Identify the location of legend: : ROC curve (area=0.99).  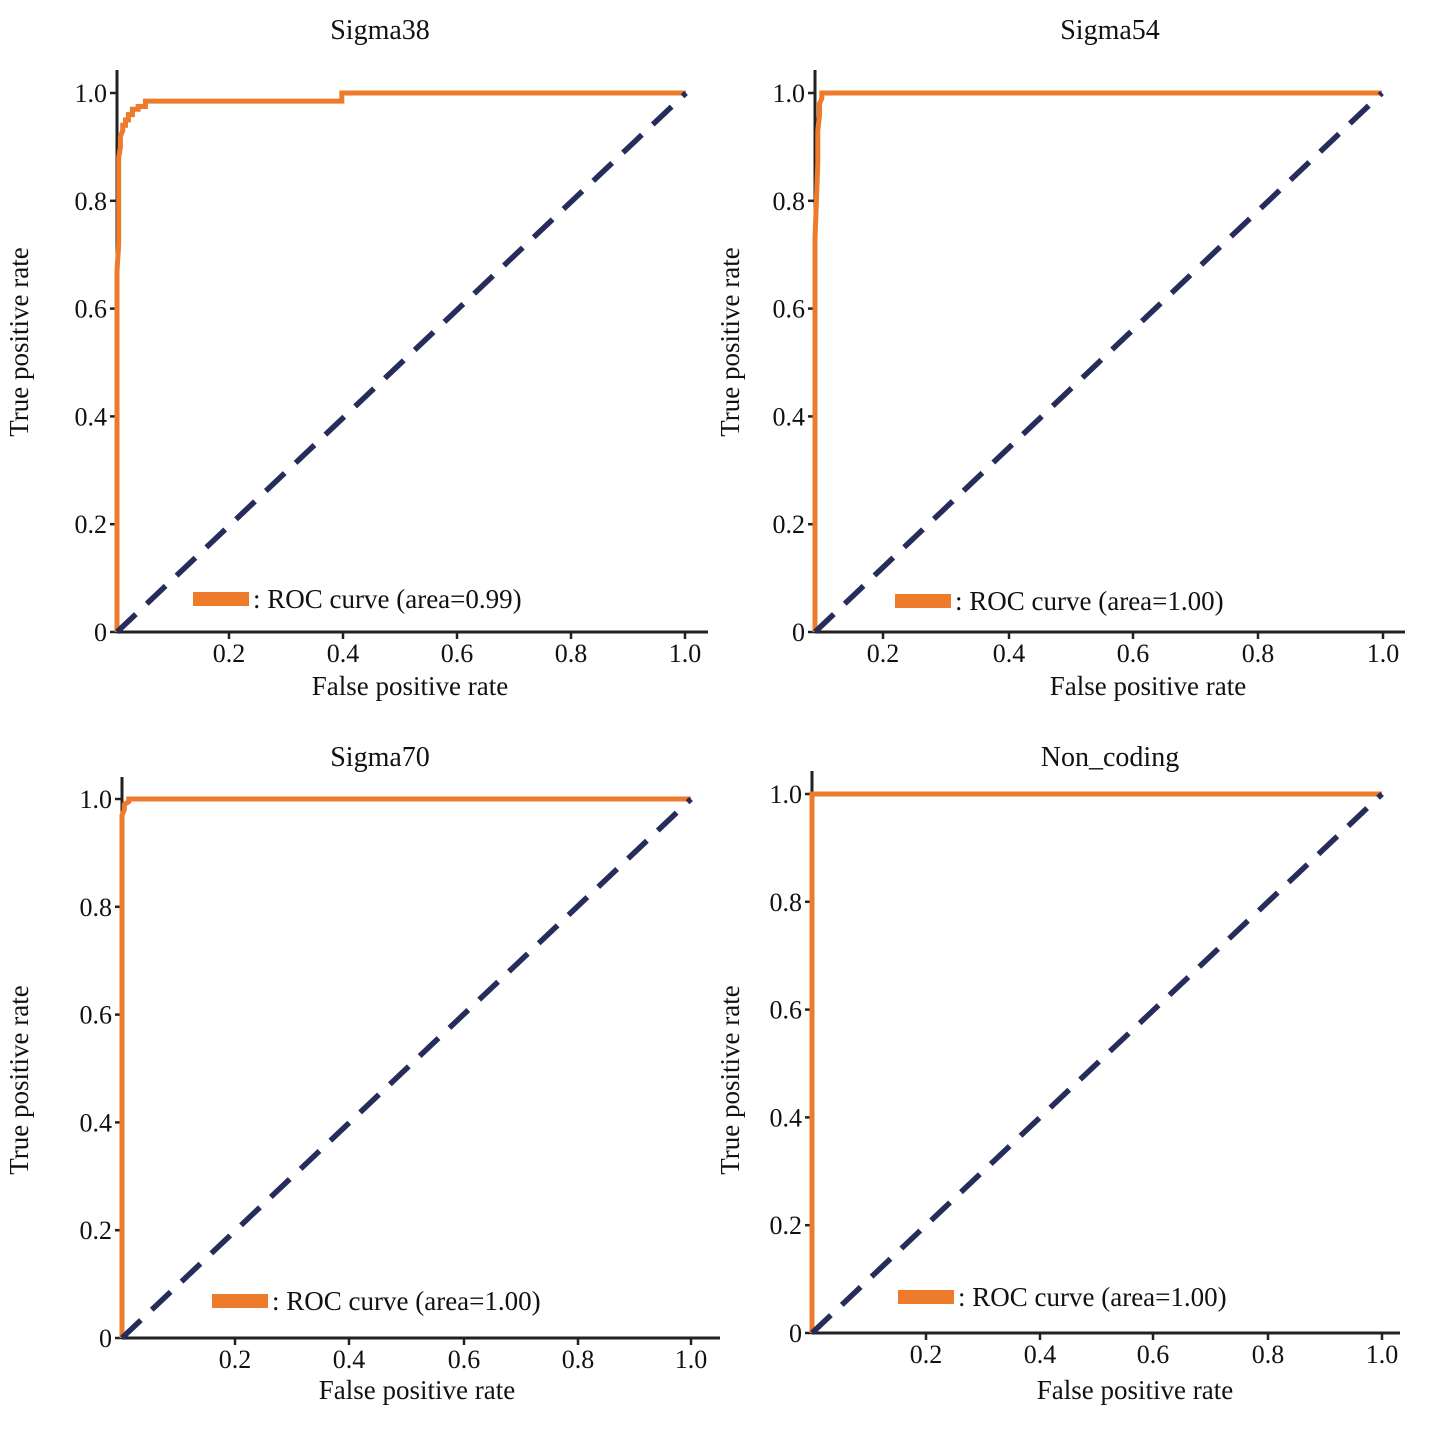
(357, 599).